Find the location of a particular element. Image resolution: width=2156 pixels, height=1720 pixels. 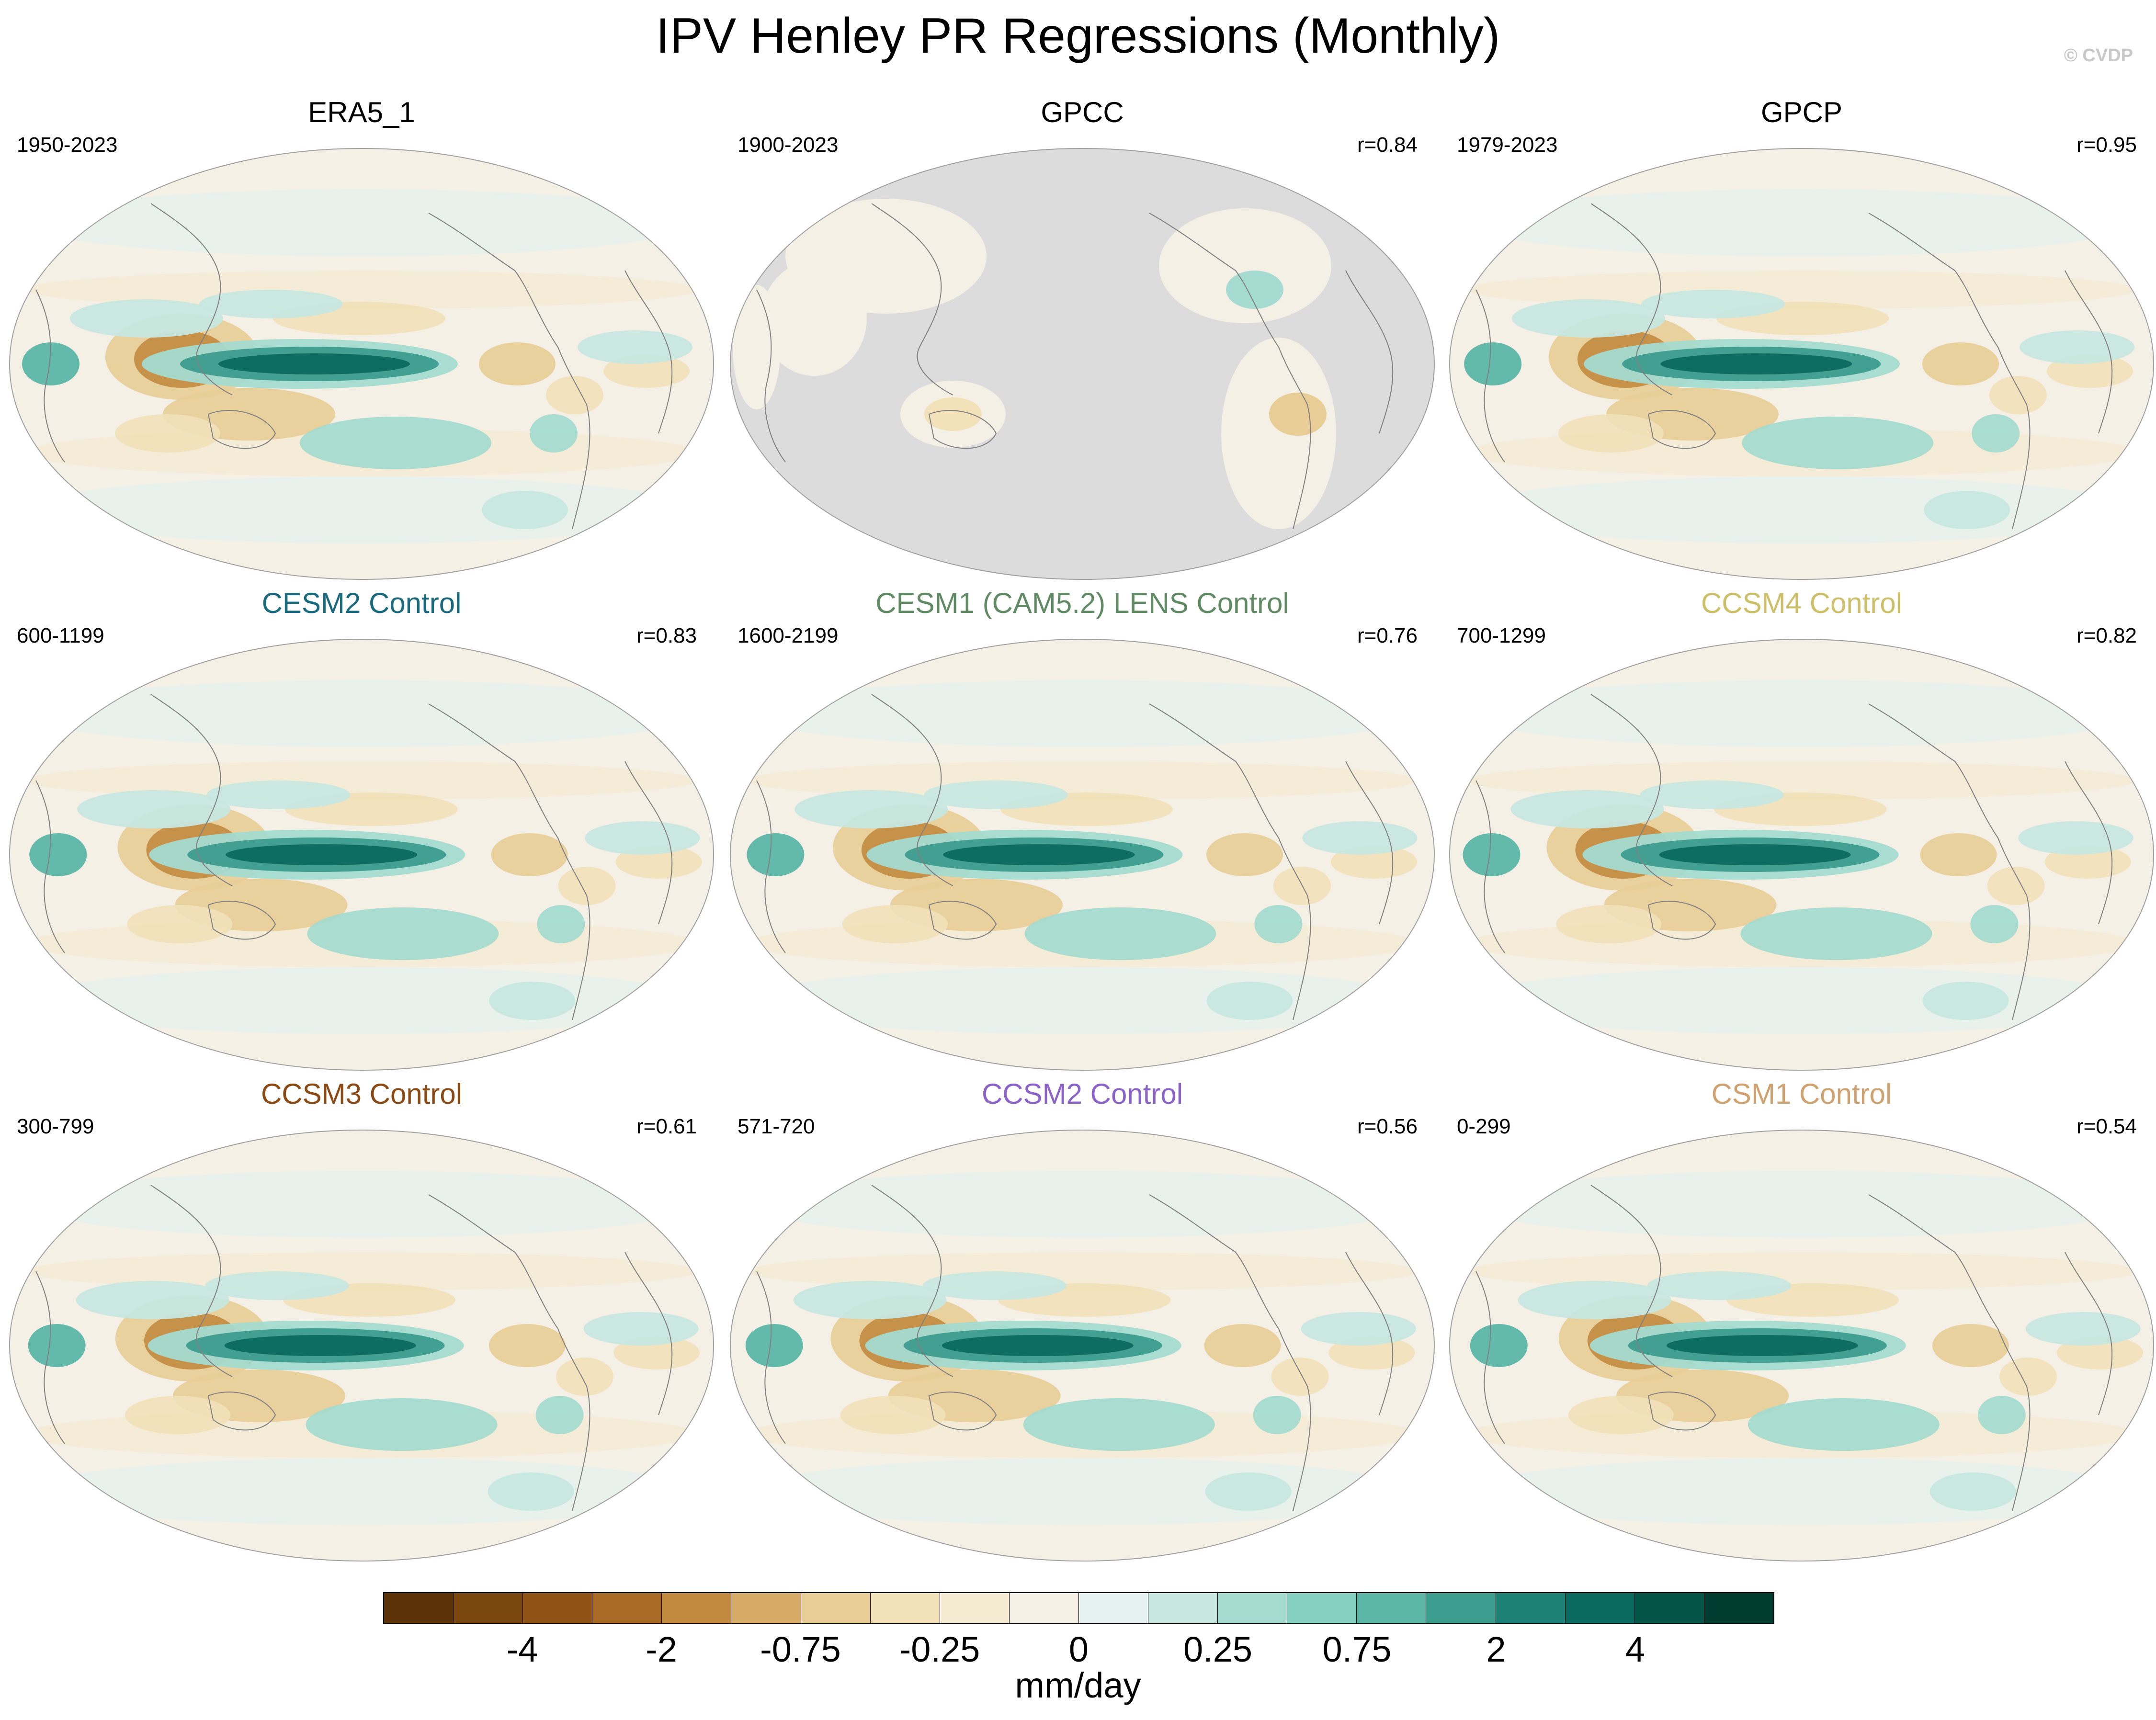

land-anomaly is located at coordinates (953, 414).